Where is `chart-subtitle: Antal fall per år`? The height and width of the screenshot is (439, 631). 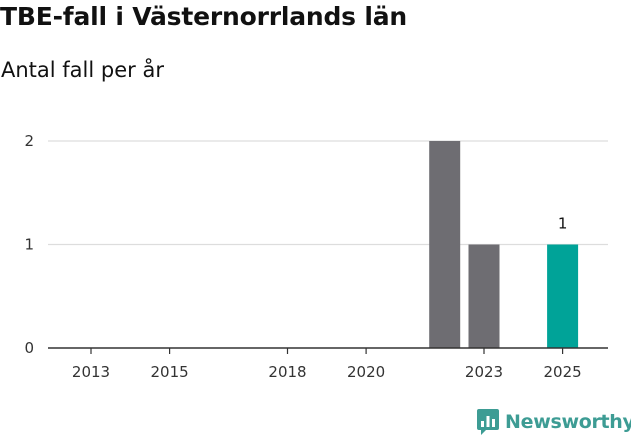
chart-subtitle: Antal fall per år is located at coordinates (82, 70).